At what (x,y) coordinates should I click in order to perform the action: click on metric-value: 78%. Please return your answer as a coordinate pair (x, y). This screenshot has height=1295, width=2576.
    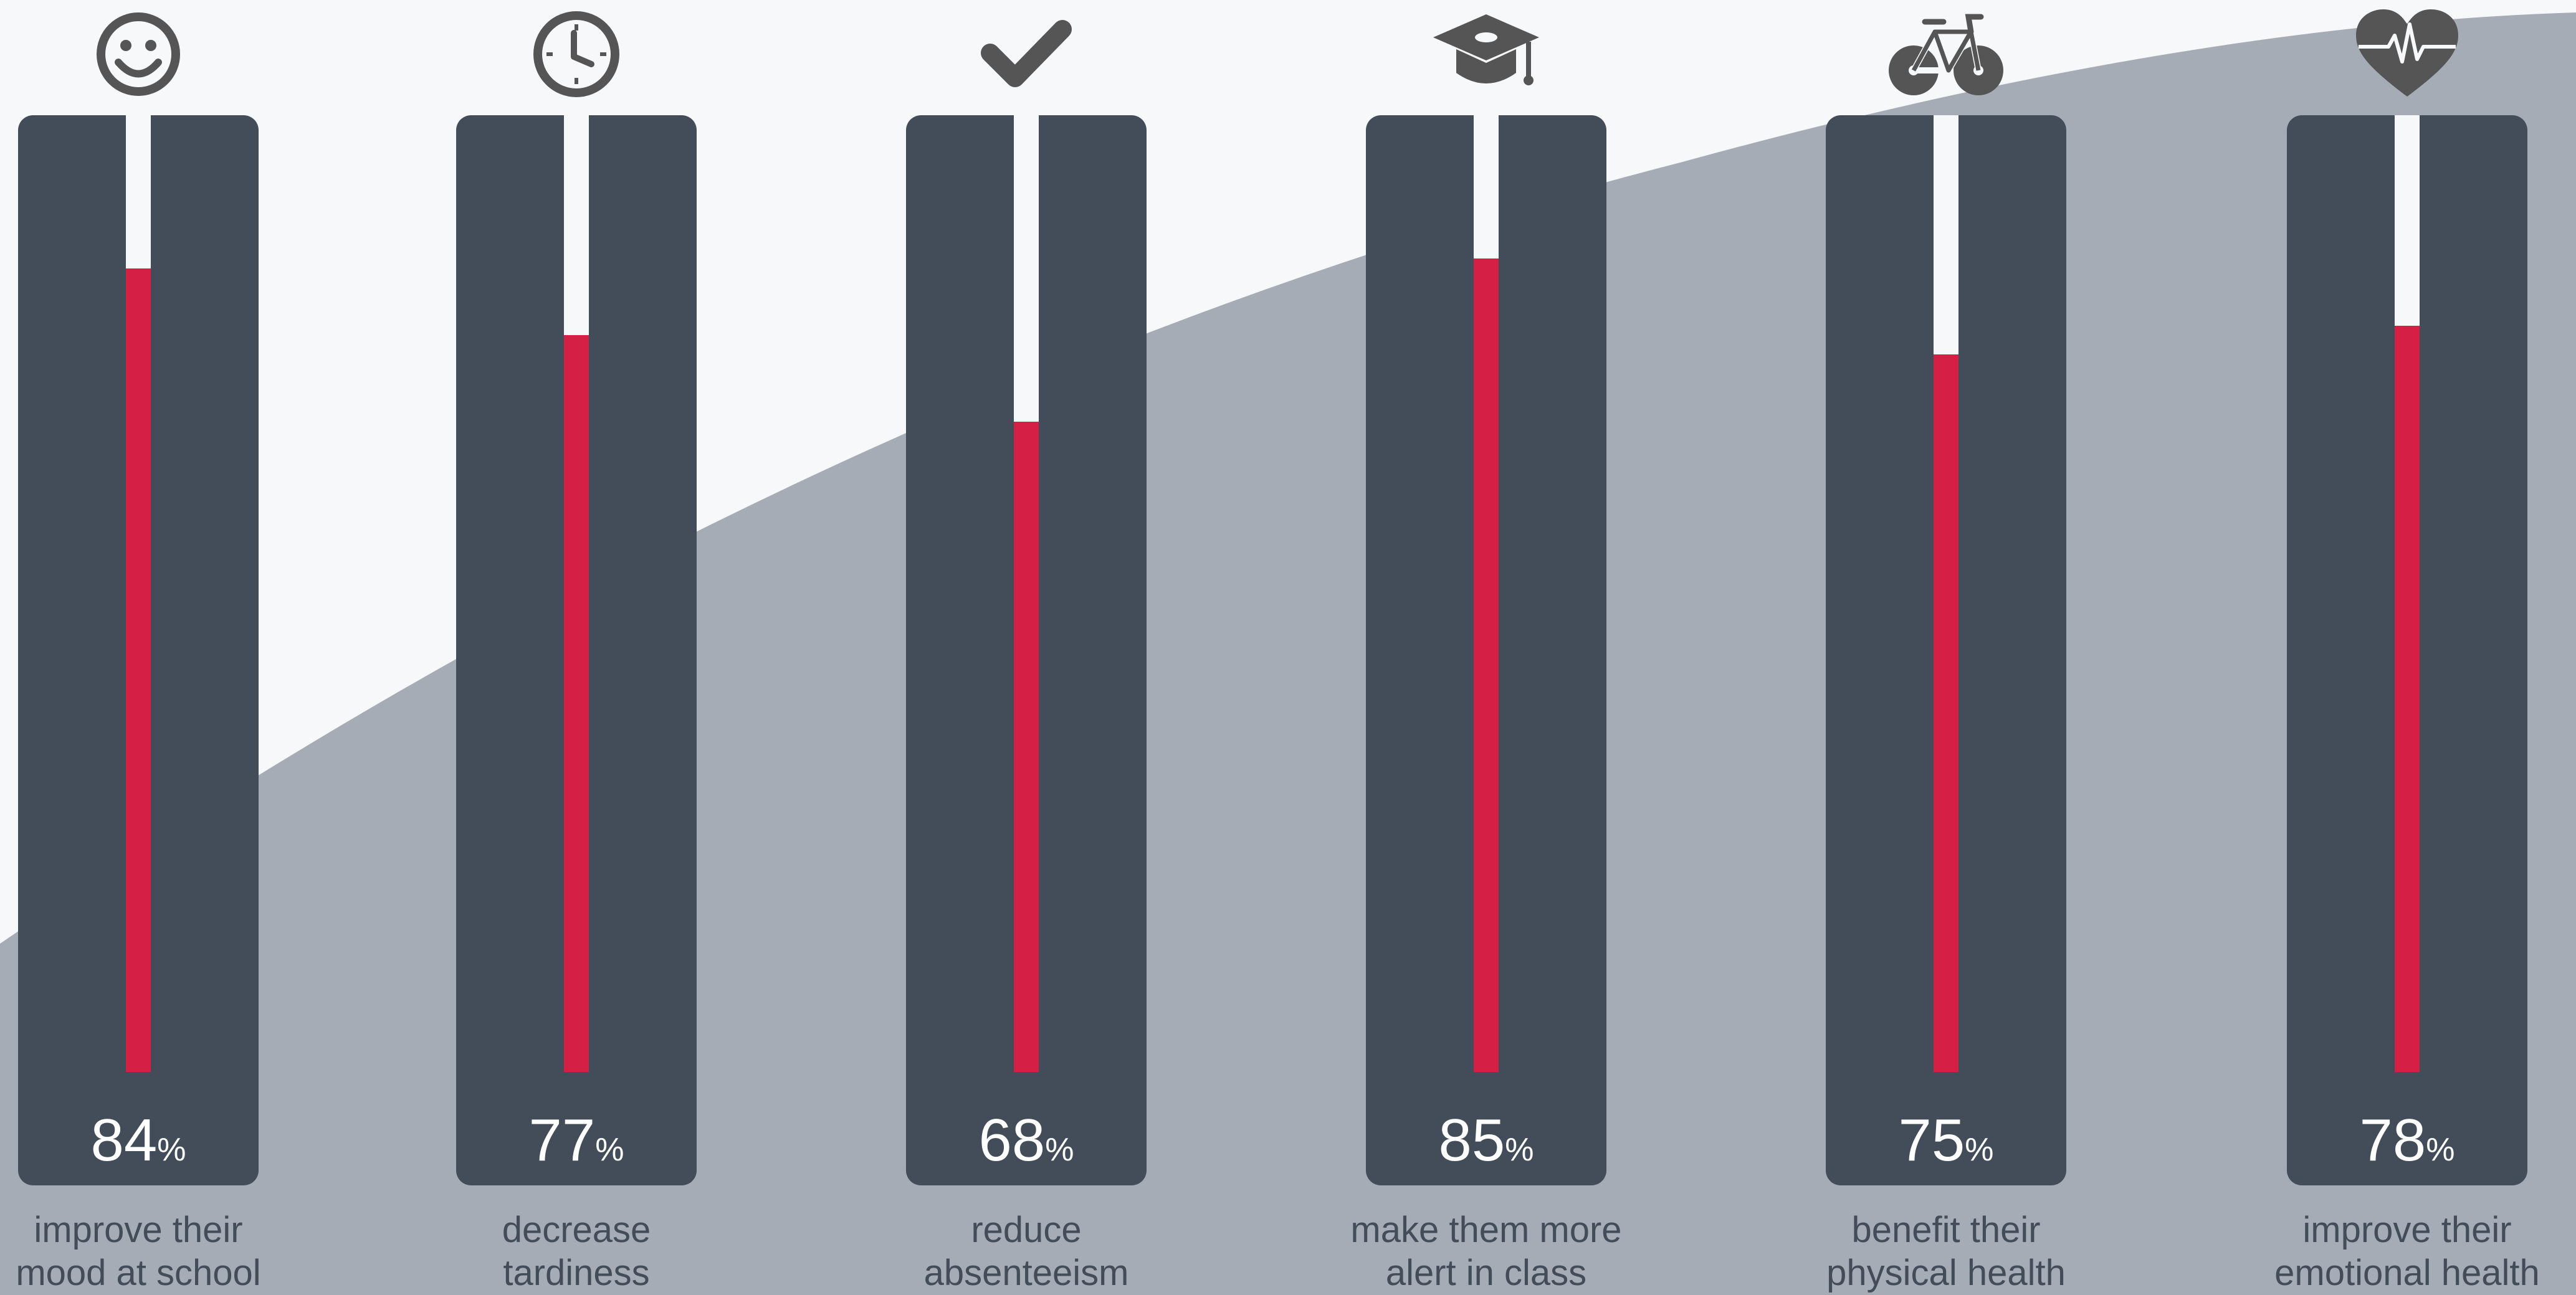
    Looking at the image, I should click on (2407, 1141).